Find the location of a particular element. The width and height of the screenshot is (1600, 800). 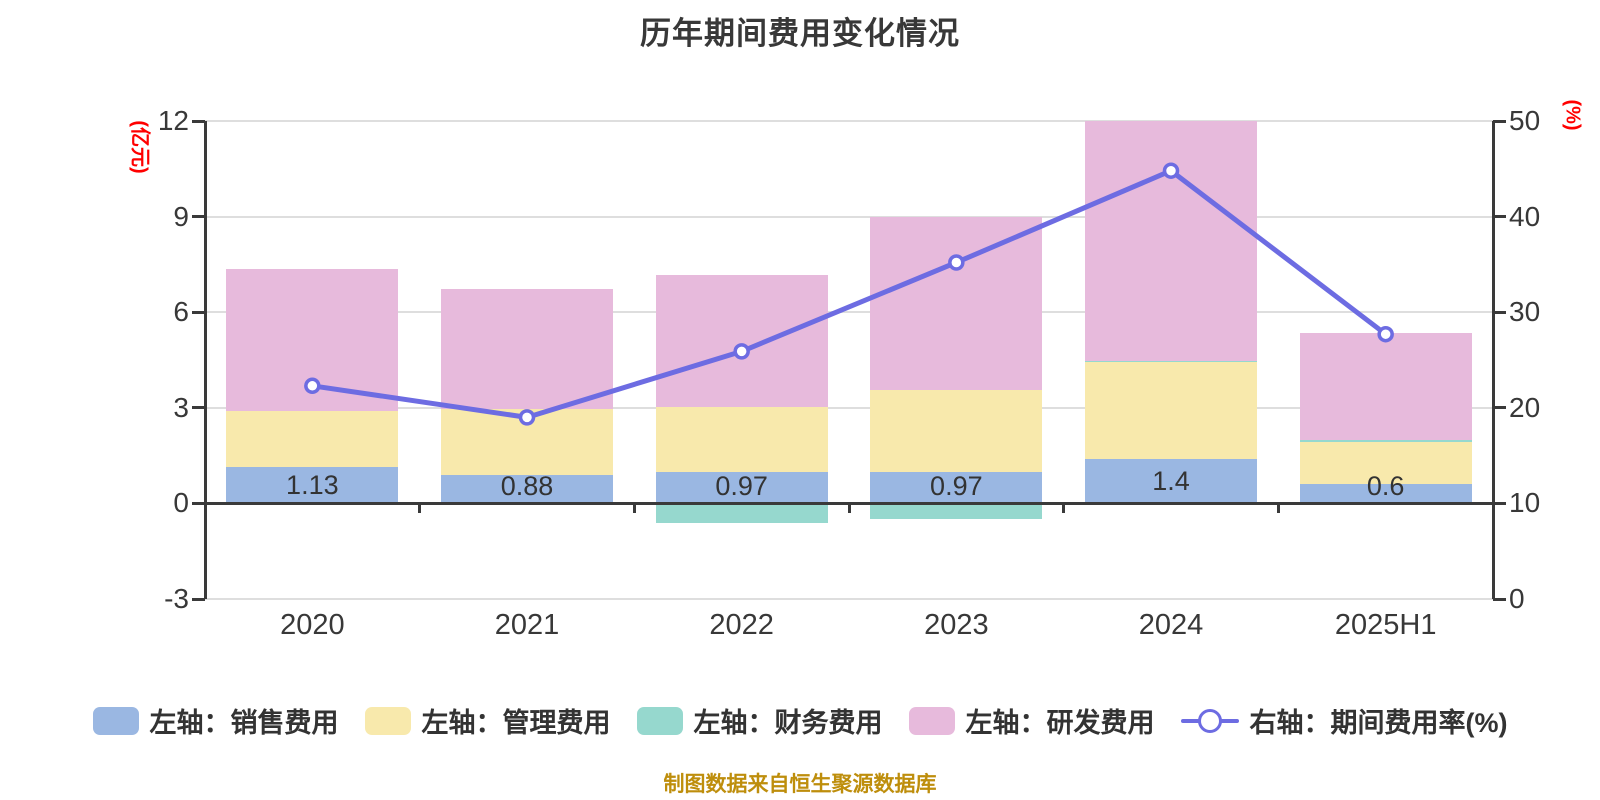

legend: 左轴：销售费用 左轴：管理费用 左轴：财务费用 左轴：研发费用 右轴：期间费用率(%) is located at coordinates (800, 720).